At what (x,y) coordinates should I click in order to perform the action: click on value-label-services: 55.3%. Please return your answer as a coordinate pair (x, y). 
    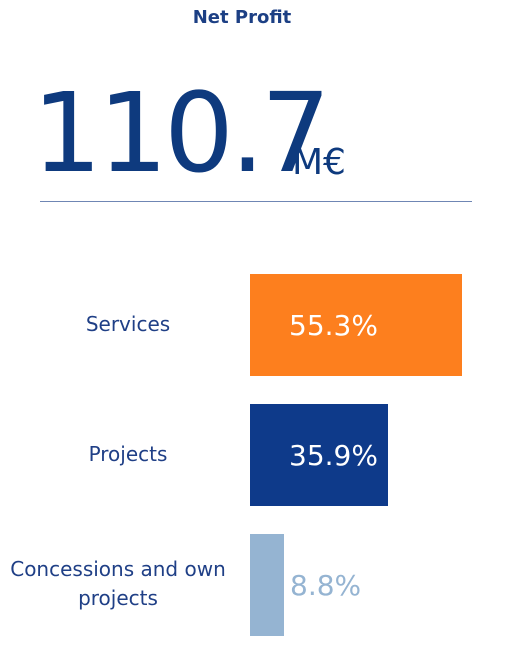
    Looking at the image, I should click on (333, 325).